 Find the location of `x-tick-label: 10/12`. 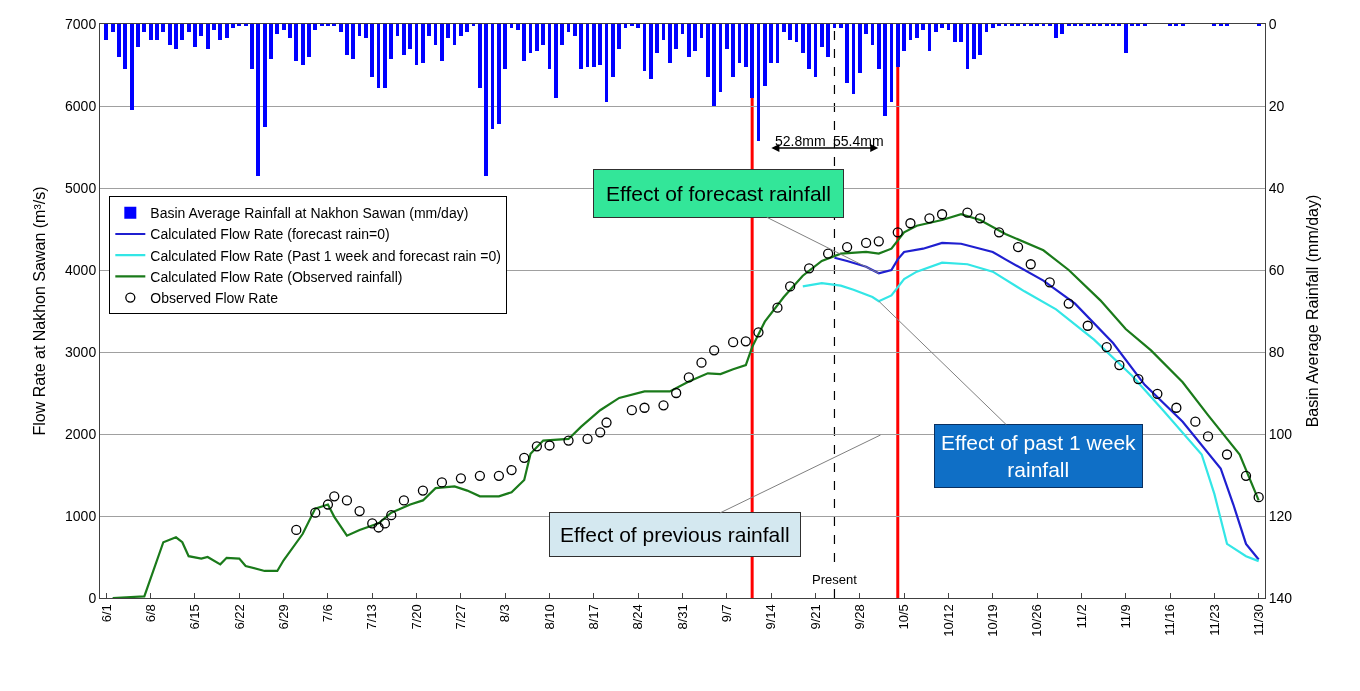

x-tick-label: 10/12 is located at coordinates (948, 620).